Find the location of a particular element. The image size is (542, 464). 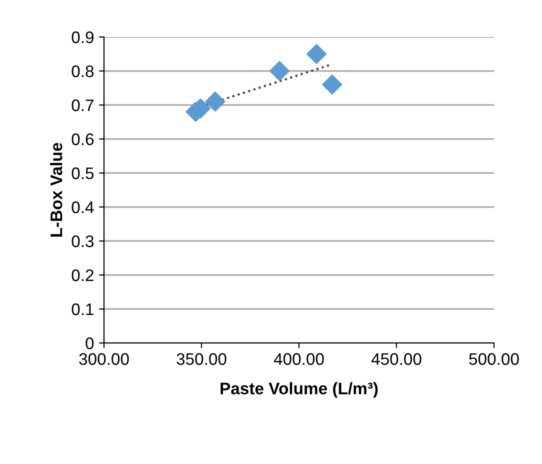

y-tick-label: 0 is located at coordinates (90, 343).